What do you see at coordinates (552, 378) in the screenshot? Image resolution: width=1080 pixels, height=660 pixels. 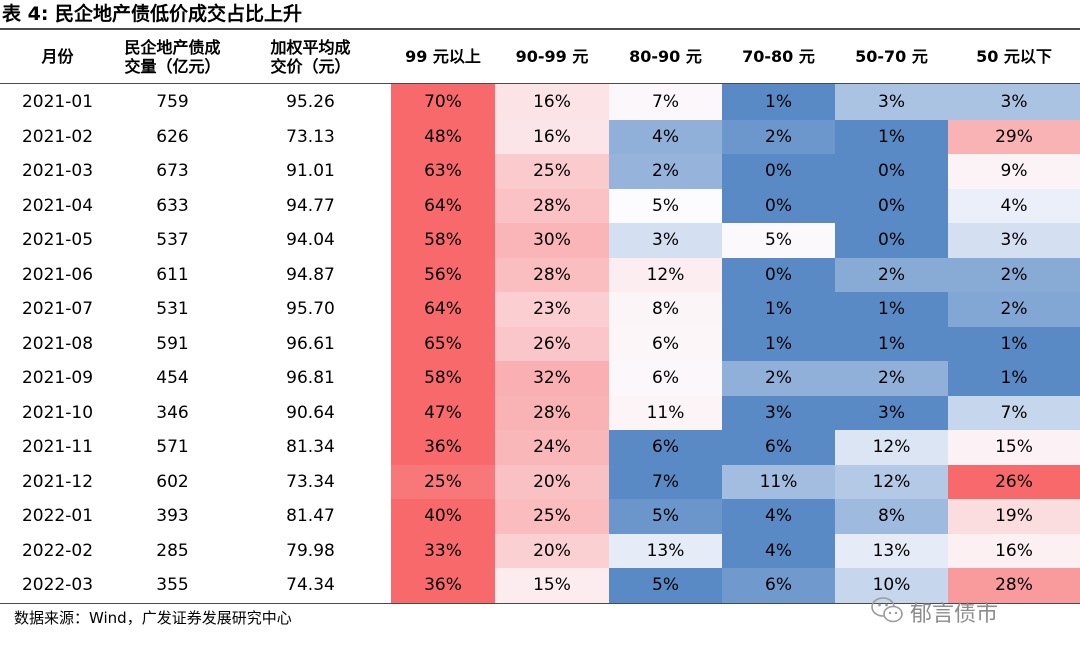 I see `share-cell: 32%` at bounding box center [552, 378].